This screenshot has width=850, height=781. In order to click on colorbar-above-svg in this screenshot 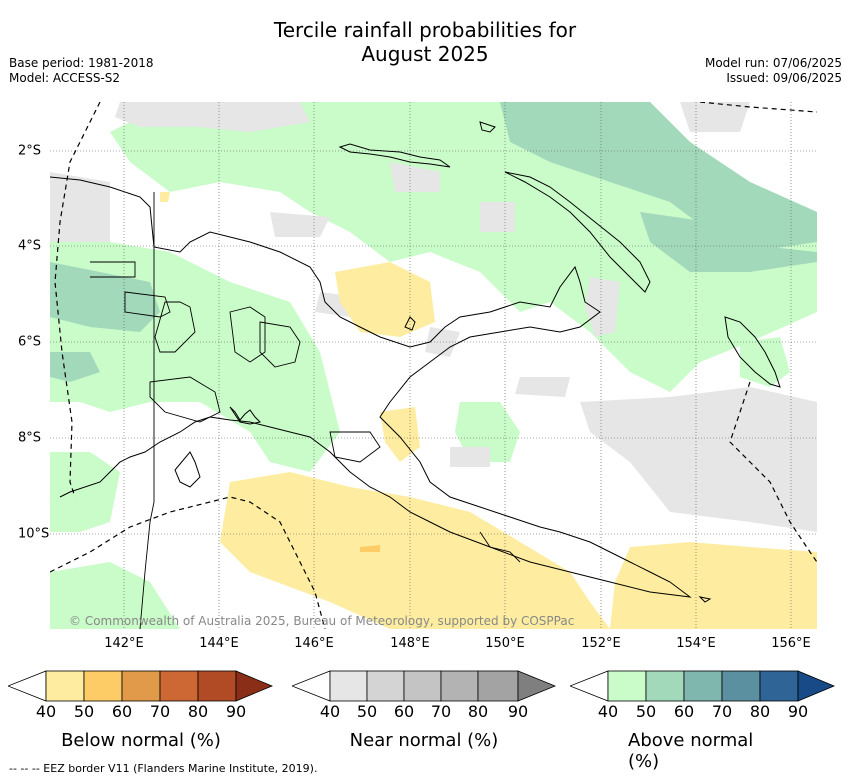, I will do `click(702, 686)`.